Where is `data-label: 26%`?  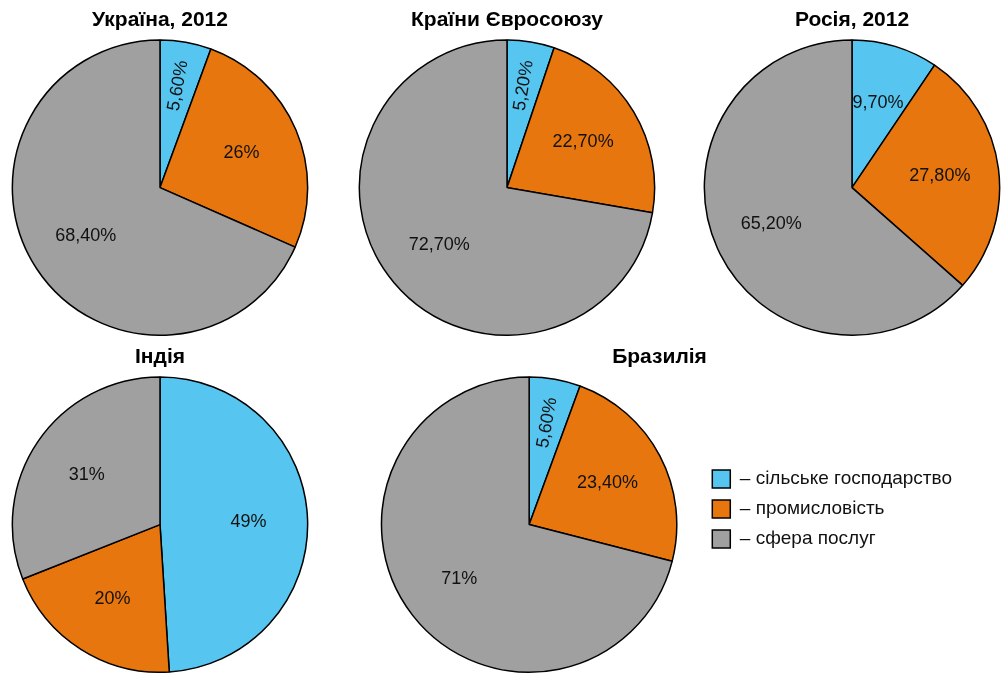 data-label: 26% is located at coordinates (241, 151).